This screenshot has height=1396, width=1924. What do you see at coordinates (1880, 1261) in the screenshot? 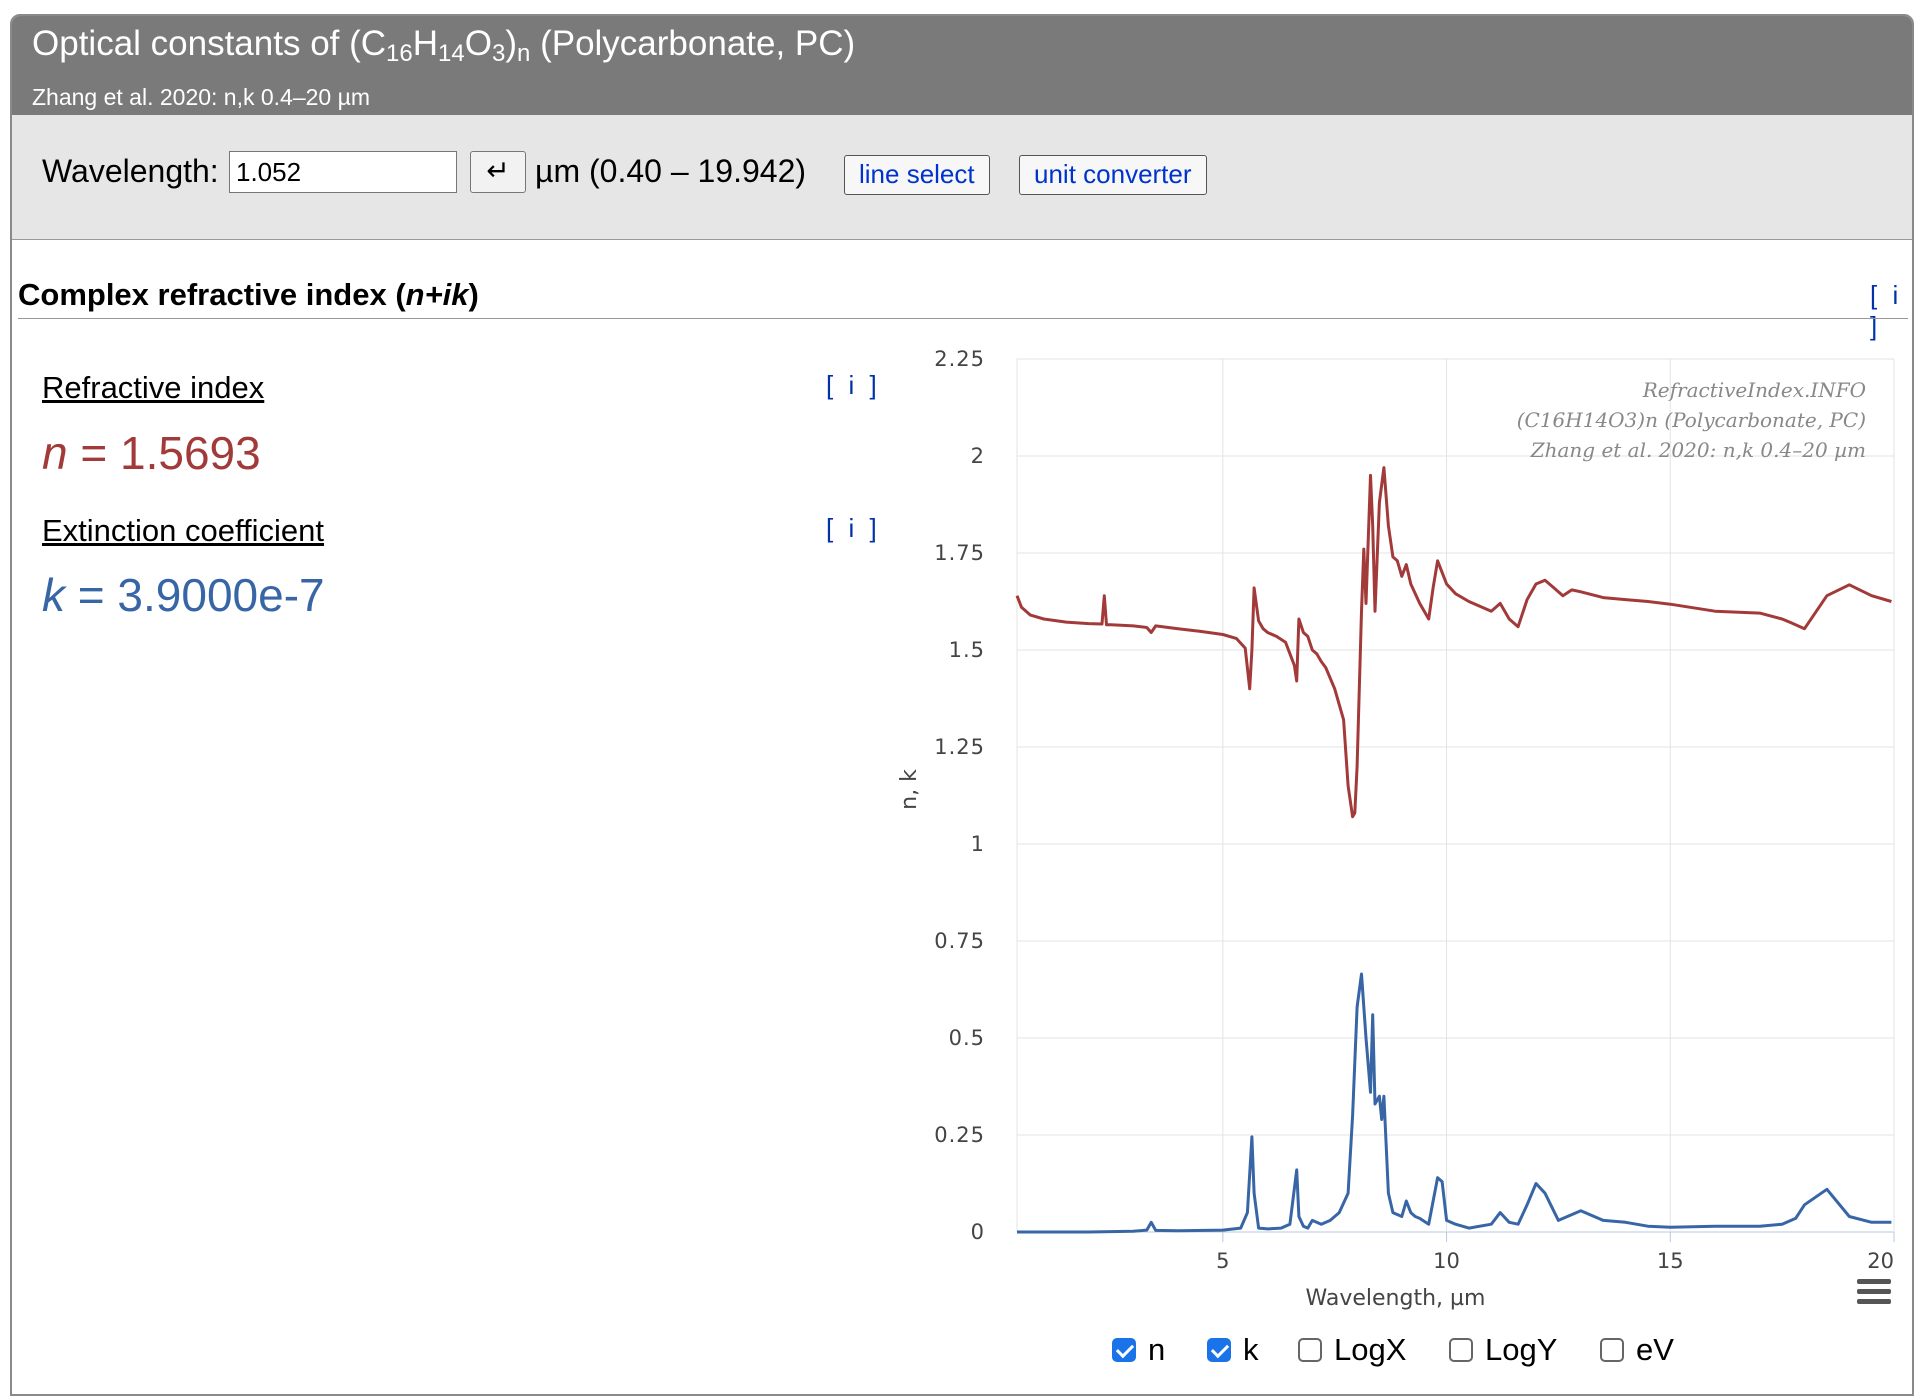
I see `x-tick-label: 20` at bounding box center [1880, 1261].